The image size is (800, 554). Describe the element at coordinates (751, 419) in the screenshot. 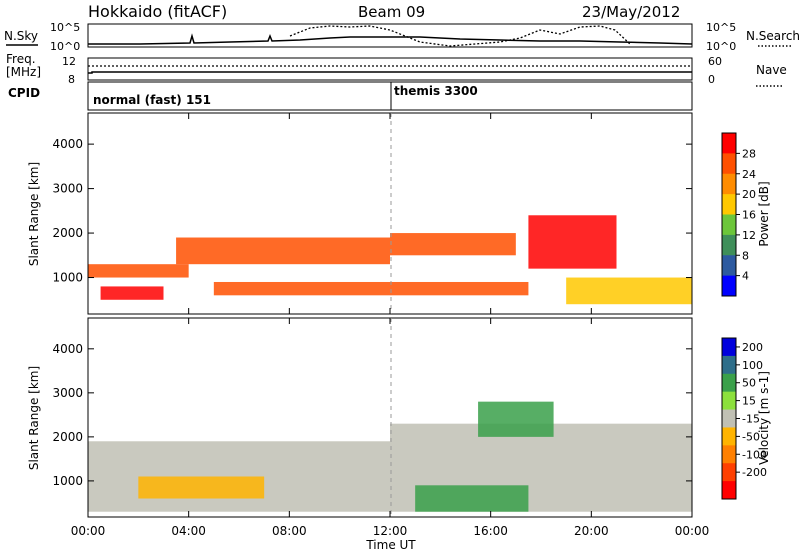

I see `velocity-colorbar-tick-label: -15` at that location.